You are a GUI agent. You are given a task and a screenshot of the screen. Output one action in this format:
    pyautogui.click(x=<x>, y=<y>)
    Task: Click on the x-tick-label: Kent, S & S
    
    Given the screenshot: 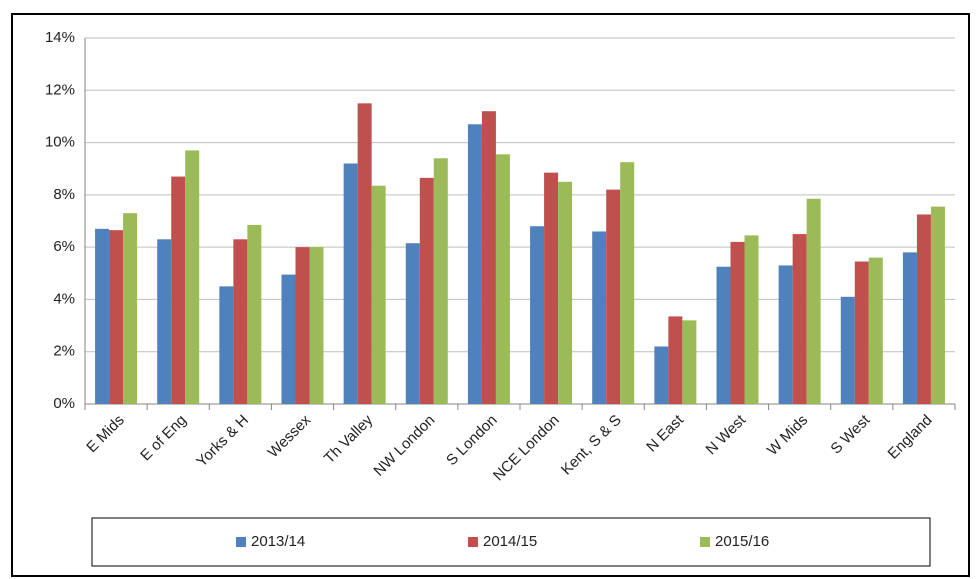 What is the action you would take?
    pyautogui.click(x=591, y=445)
    